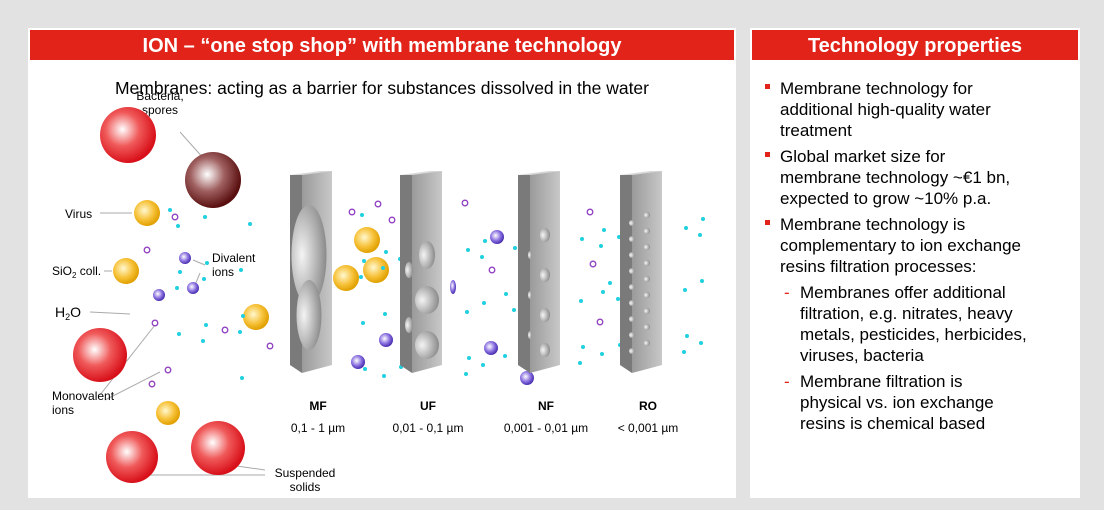  Describe the element at coordinates (897, 402) in the screenshot. I see `sub-bullet-text: physical vs. ion exchange` at that location.